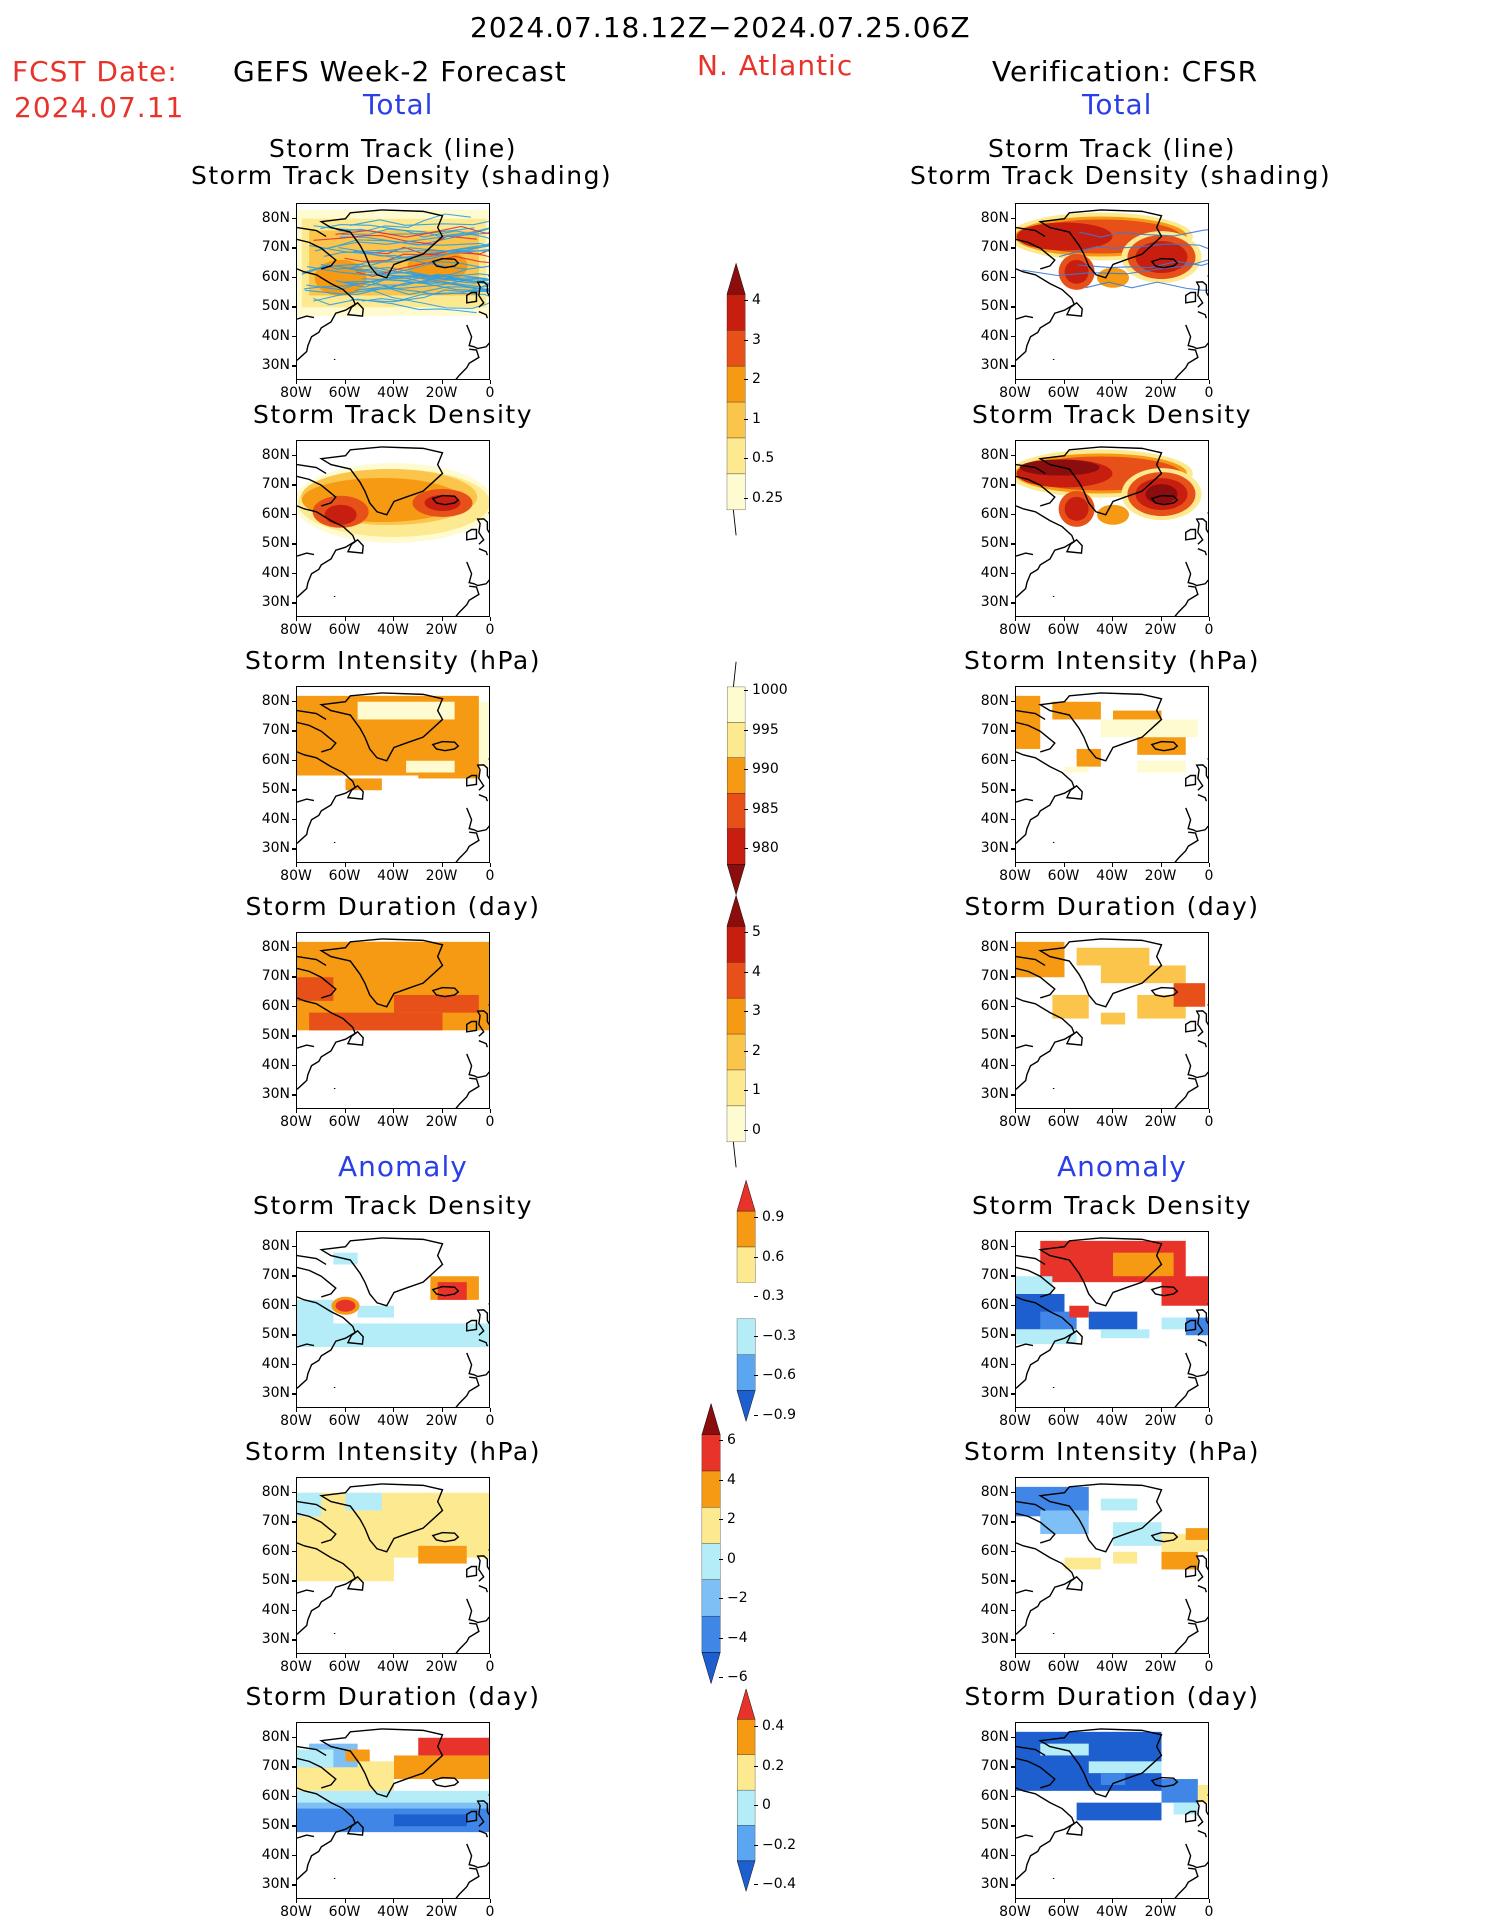  Describe the element at coordinates (756, 379) in the screenshot. I see `density-colorbar-label: 2` at that location.